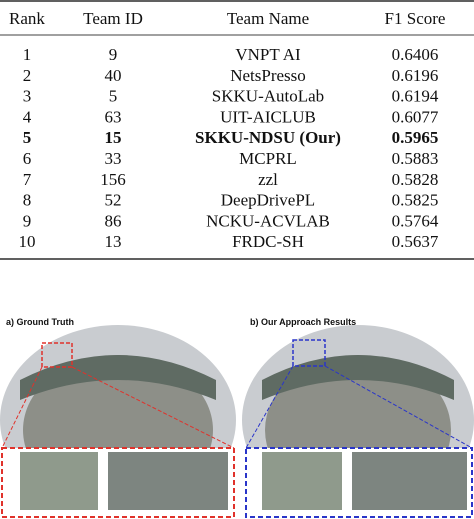 This screenshot has height=519, width=474. What do you see at coordinates (268, 116) in the screenshot?
I see `cell: UIT-AICLUB` at bounding box center [268, 116].